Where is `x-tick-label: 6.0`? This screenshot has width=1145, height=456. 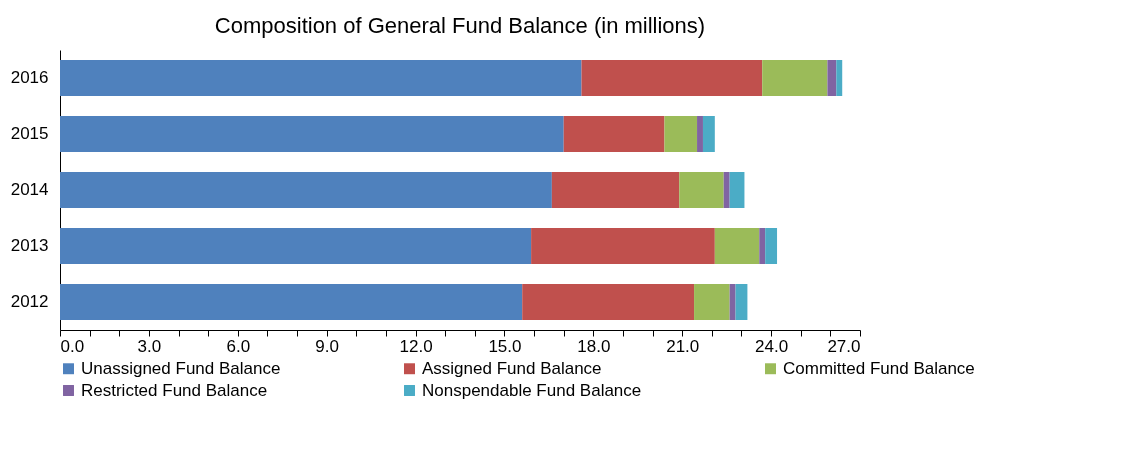
x-tick-label: 6.0 is located at coordinates (238, 346).